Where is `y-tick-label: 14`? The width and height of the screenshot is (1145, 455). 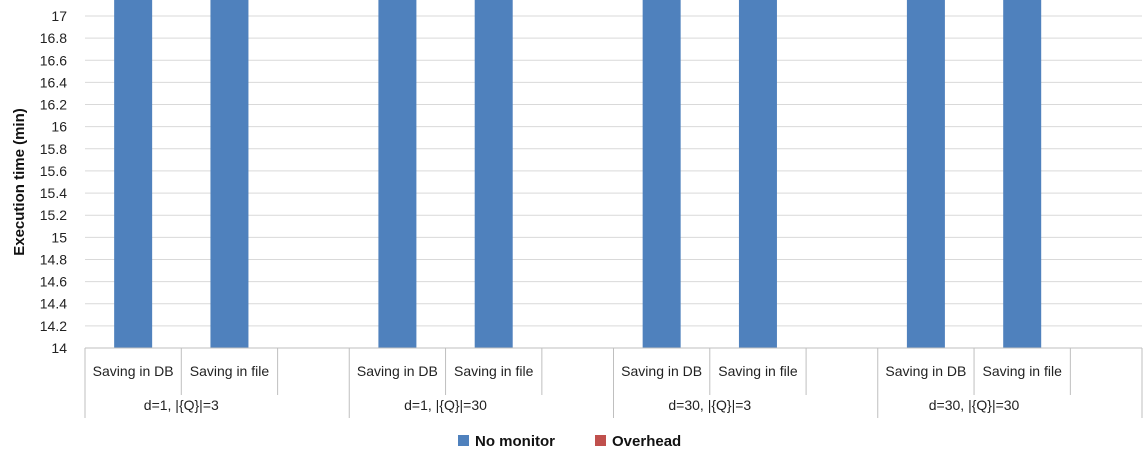 y-tick-label: 14 is located at coordinates (59, 348).